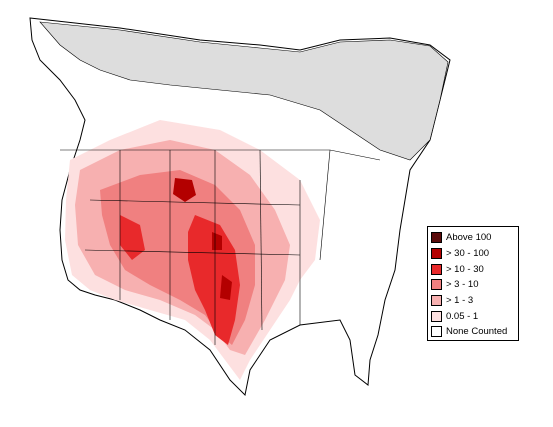  What do you see at coordinates (468, 254) in the screenshot?
I see `legend-label: > 30 - 100` at bounding box center [468, 254].